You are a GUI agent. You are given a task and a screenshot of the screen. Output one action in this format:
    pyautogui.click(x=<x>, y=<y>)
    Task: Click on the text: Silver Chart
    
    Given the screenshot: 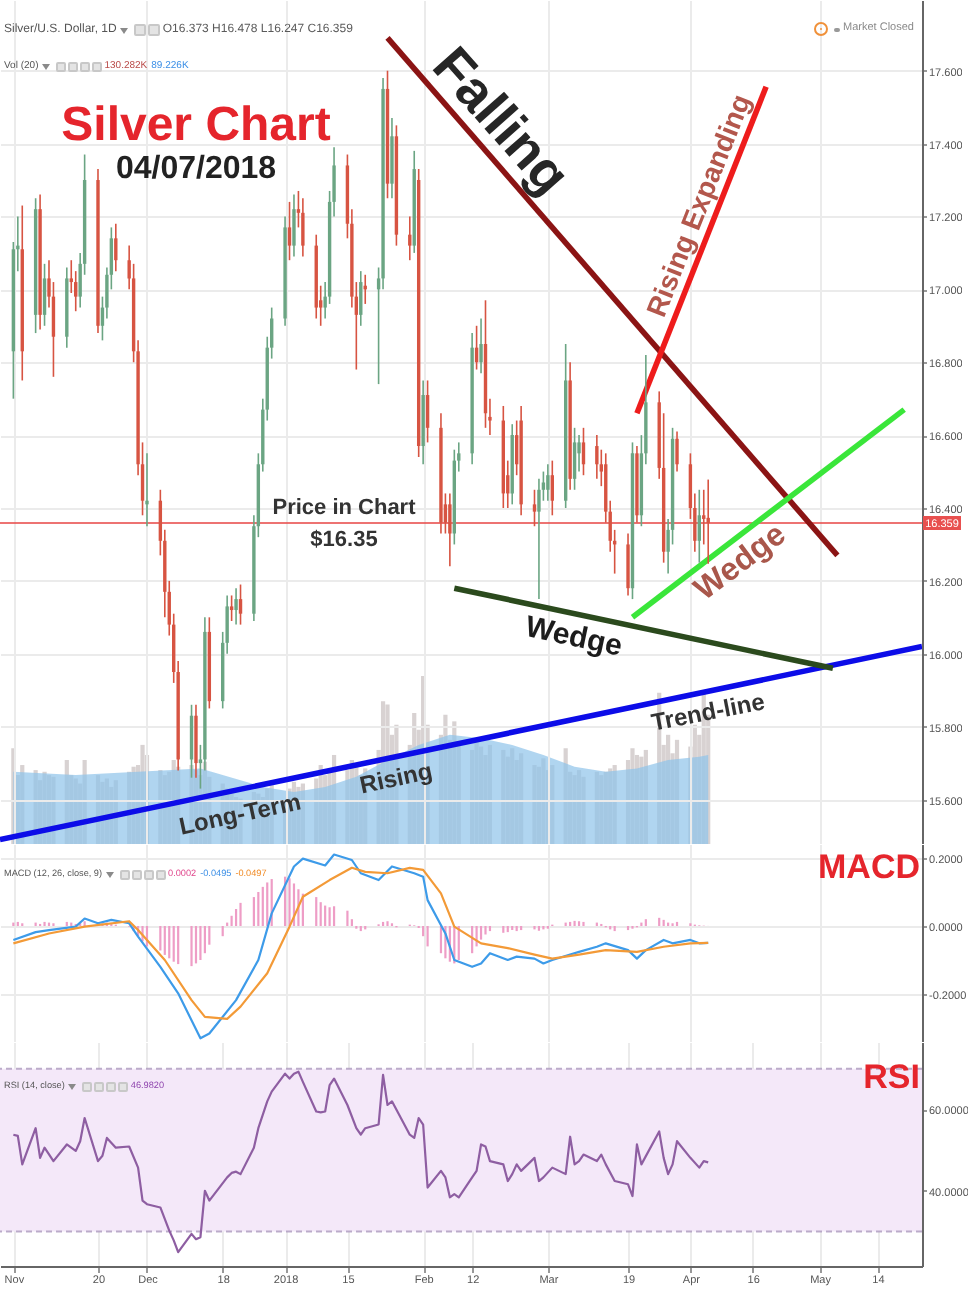 What is the action you would take?
    pyautogui.click(x=196, y=125)
    